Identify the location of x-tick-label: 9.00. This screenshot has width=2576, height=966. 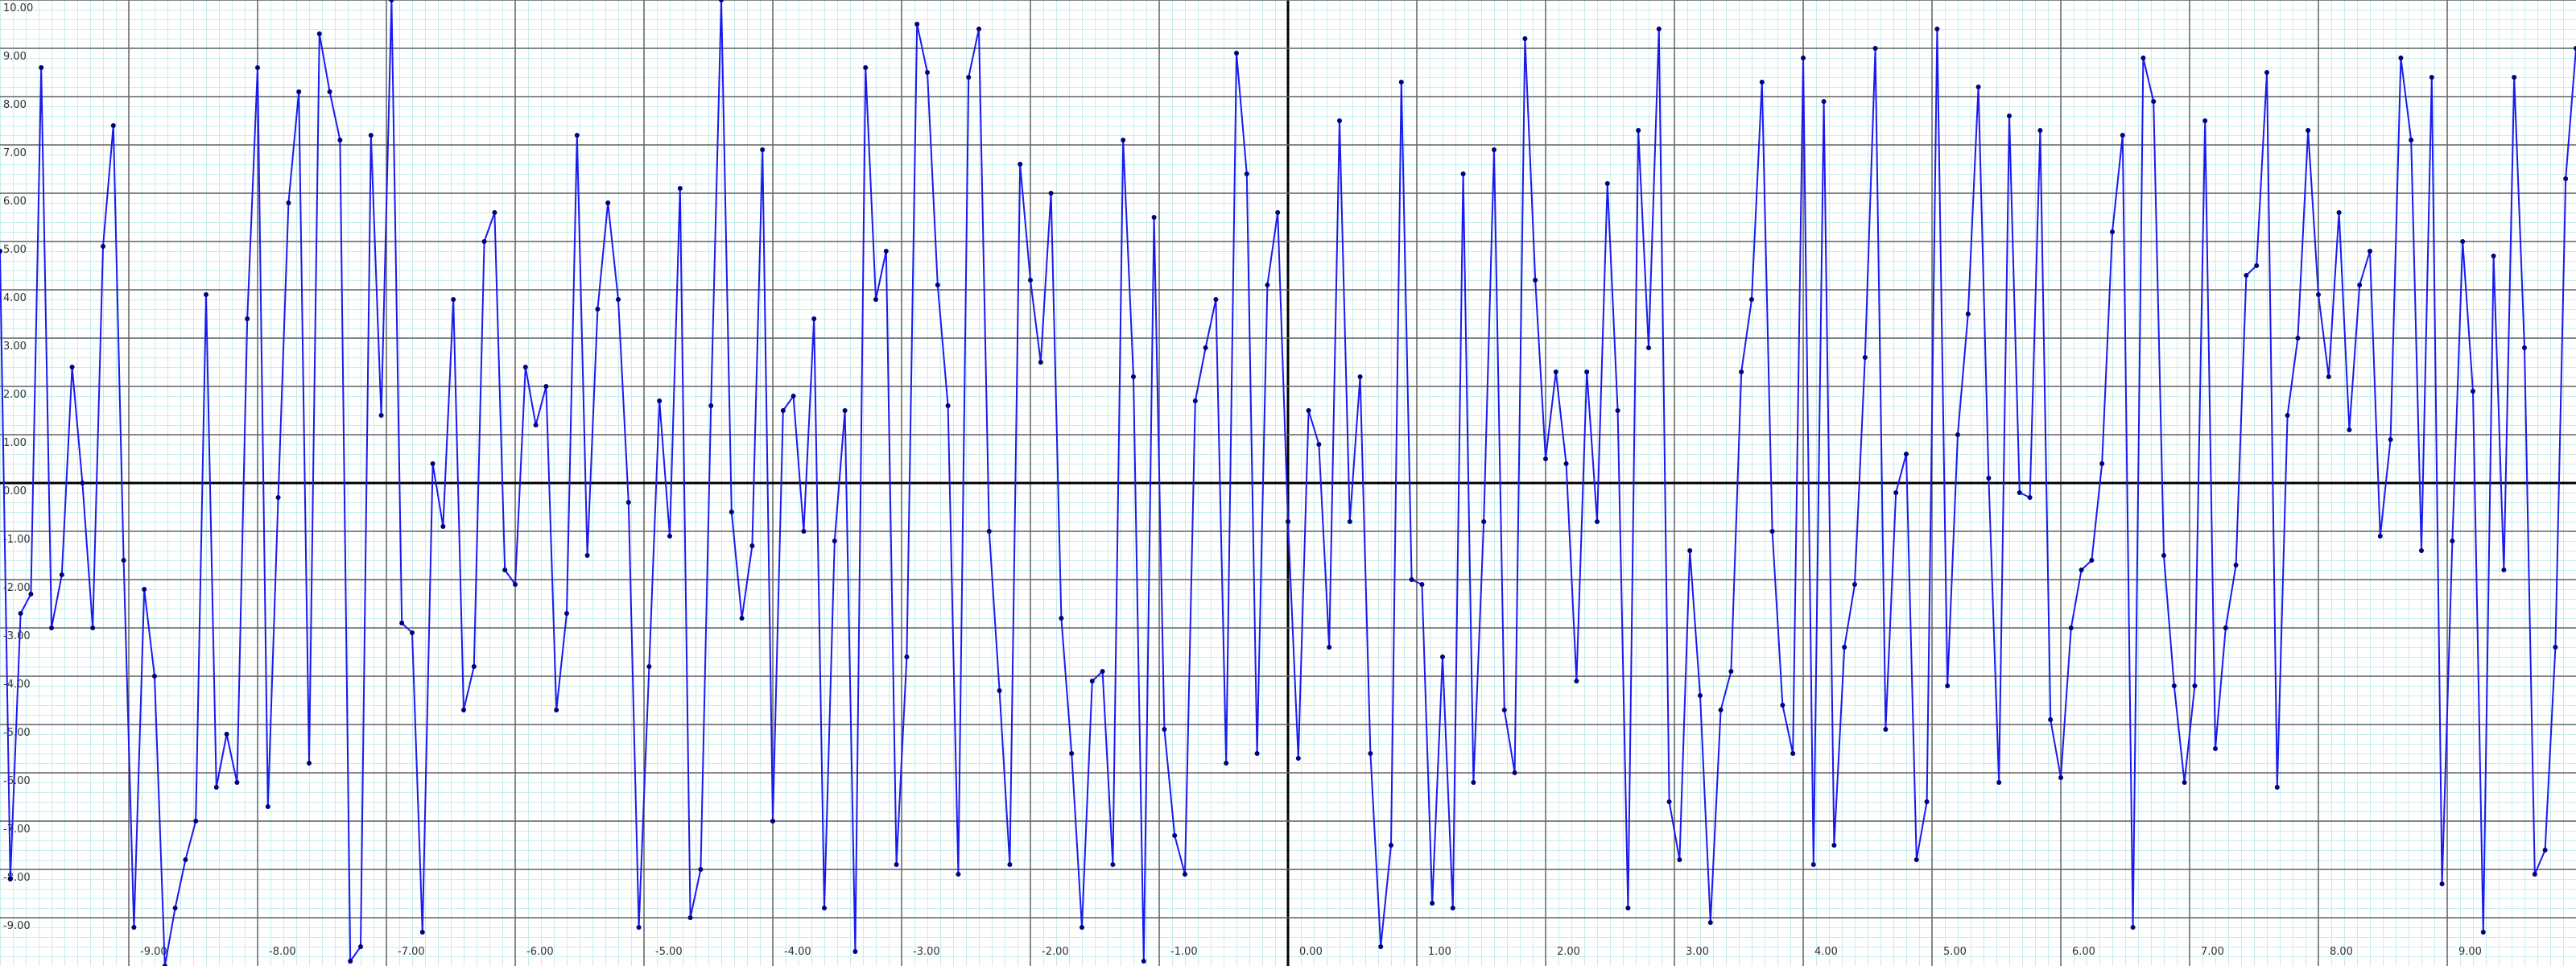
(2470, 952).